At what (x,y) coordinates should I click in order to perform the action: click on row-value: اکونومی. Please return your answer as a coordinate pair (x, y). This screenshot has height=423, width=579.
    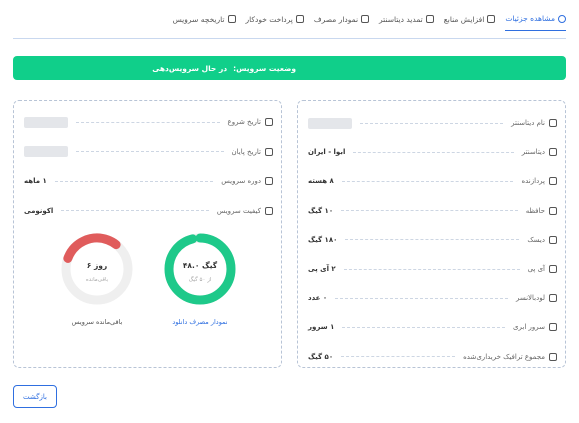
    Looking at the image, I should click on (39, 210).